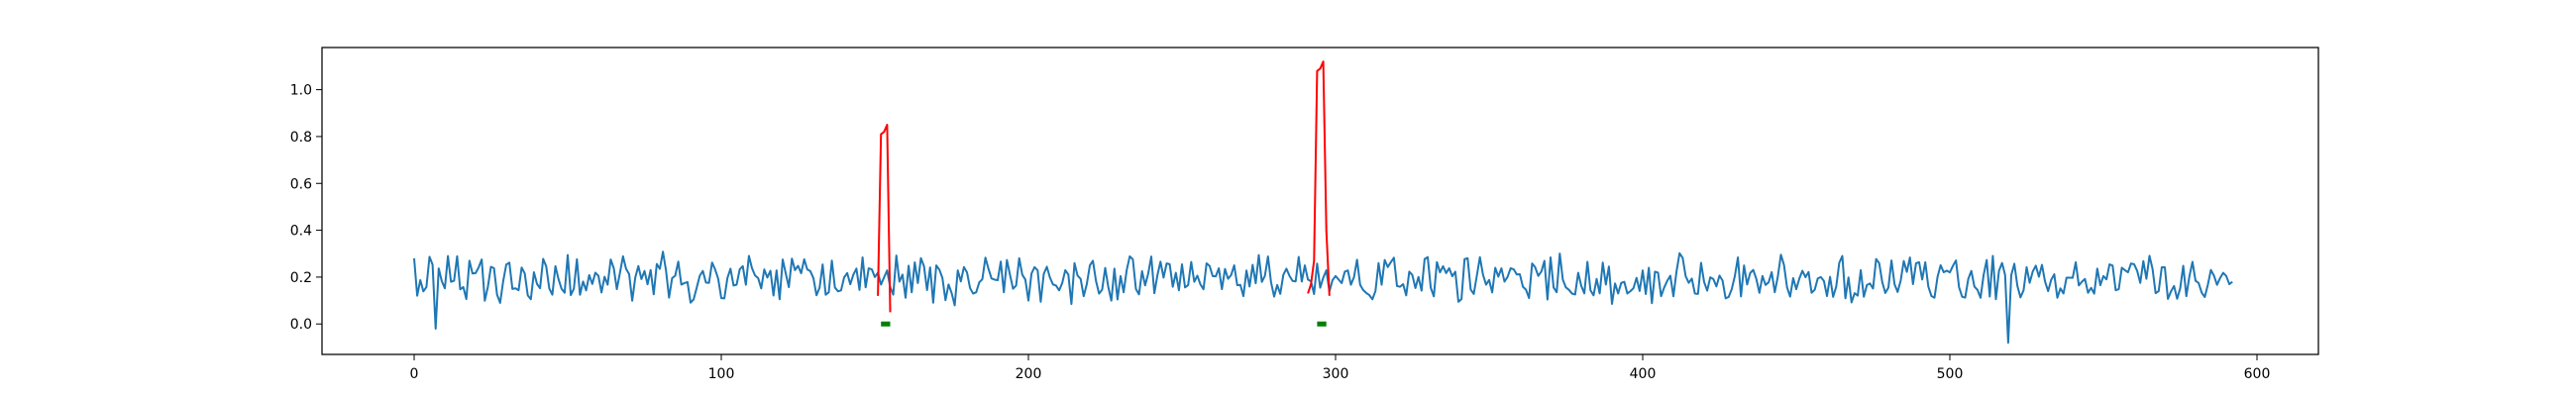 The image size is (2576, 396). I want to click on y-tick-label: 0.0, so click(301, 325).